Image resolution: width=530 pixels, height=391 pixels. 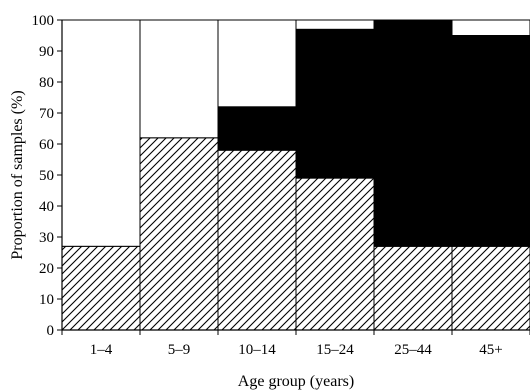 What do you see at coordinates (46, 300) in the screenshot?
I see `y-tick-label: 10` at bounding box center [46, 300].